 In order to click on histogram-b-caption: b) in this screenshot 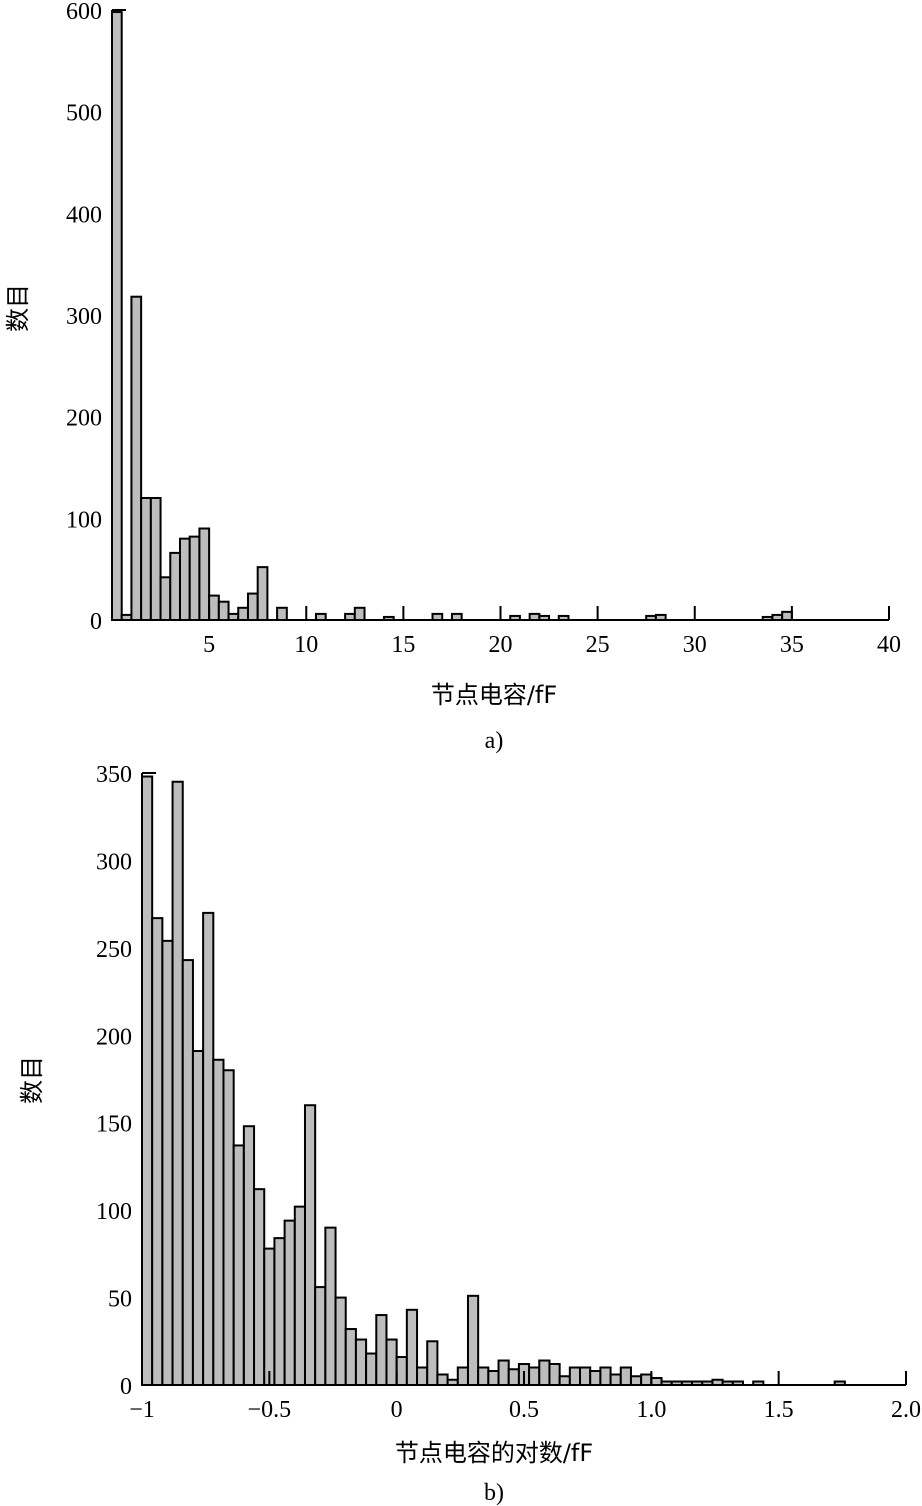, I will do `click(494, 1493)`.